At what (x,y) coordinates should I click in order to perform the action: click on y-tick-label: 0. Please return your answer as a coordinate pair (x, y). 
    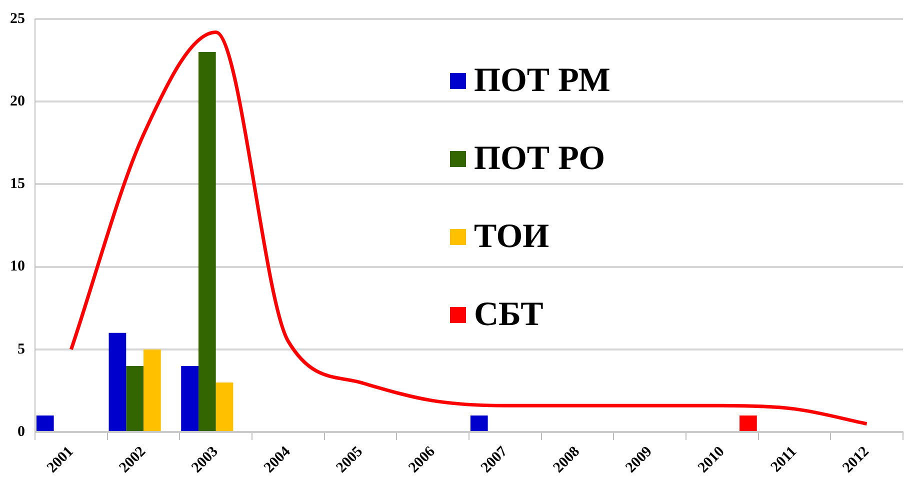
    Looking at the image, I should click on (21, 432).